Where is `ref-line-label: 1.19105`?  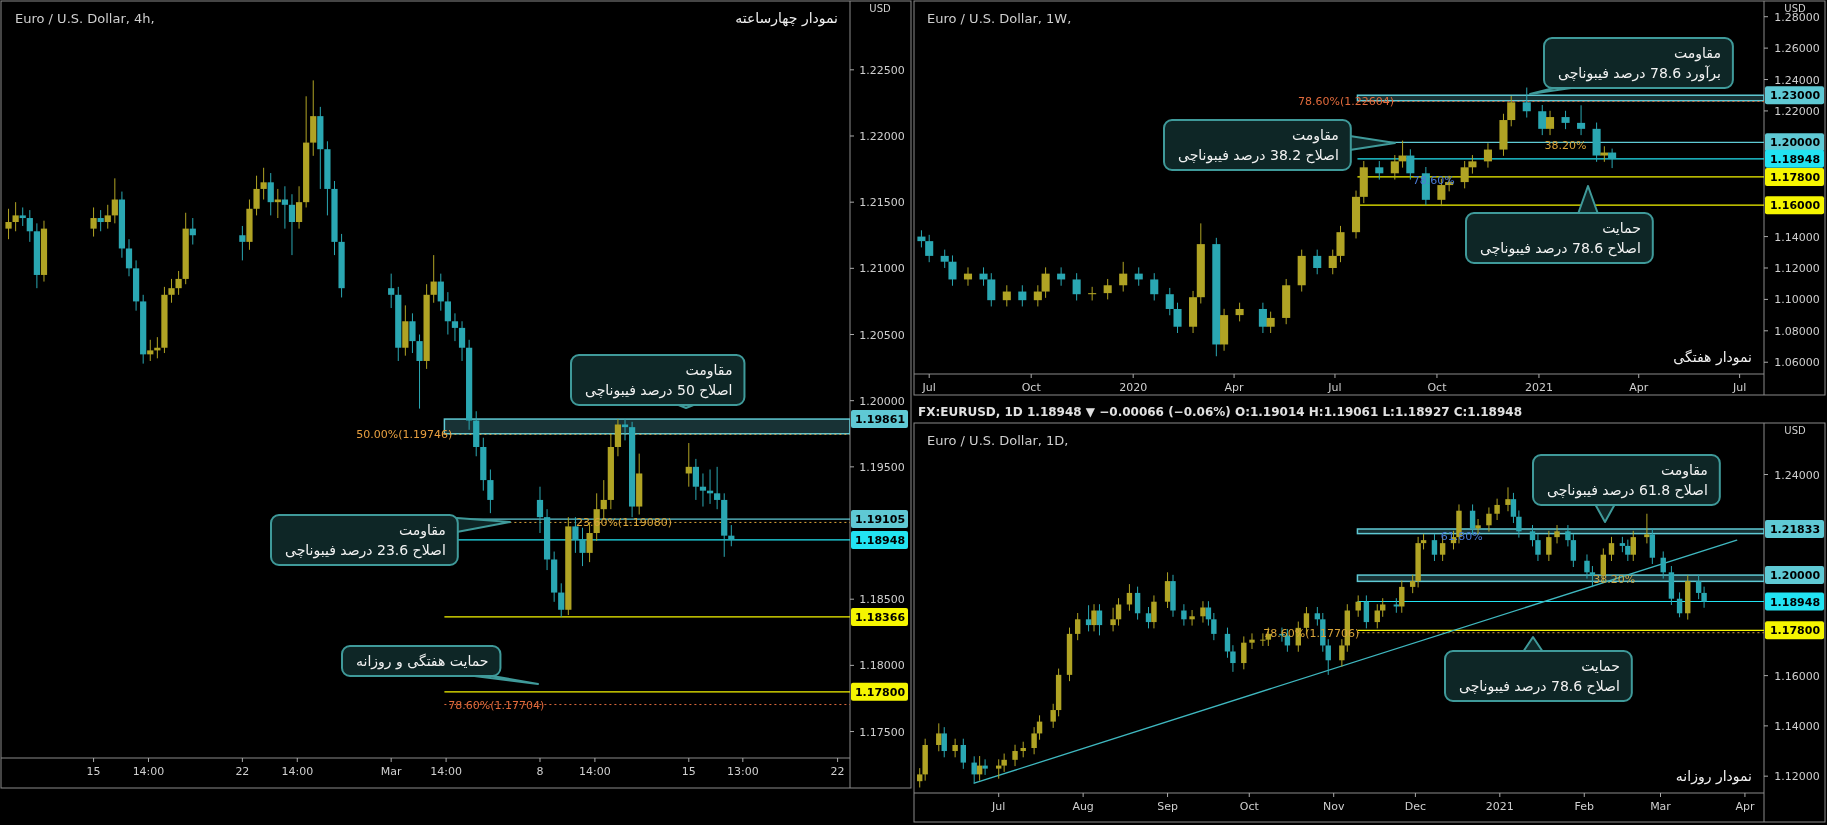 ref-line-label: 1.19105 is located at coordinates (880, 520).